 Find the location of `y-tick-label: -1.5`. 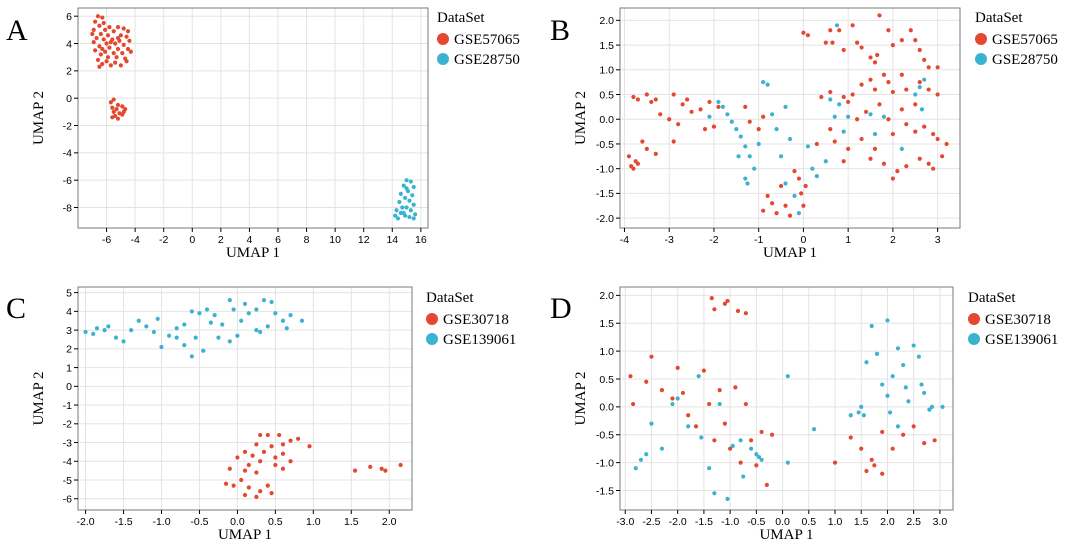

y-tick-label: -1.5 is located at coordinates (605, 194).